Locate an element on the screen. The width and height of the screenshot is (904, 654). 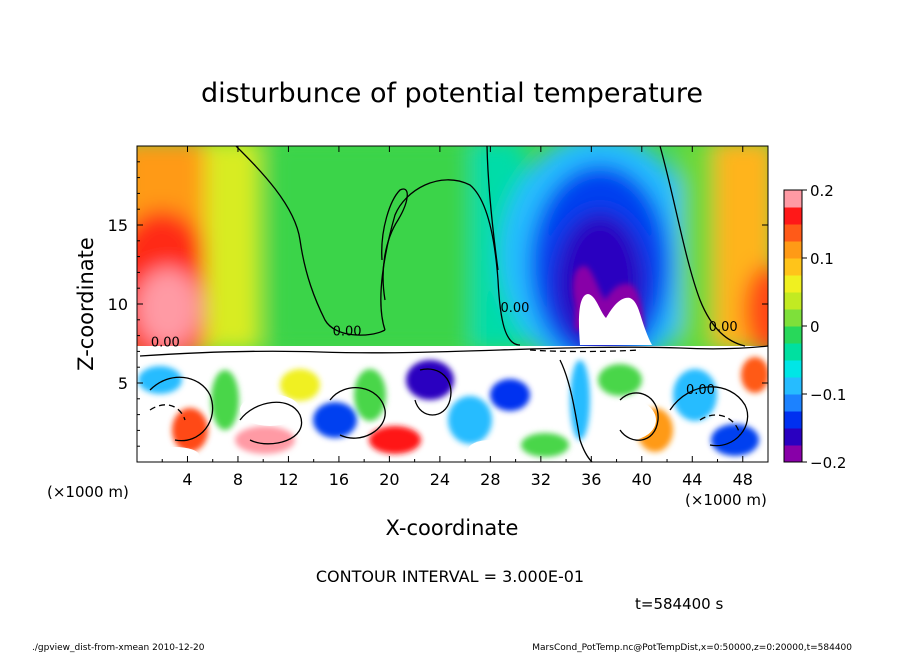
contour-label-4: 0.00 is located at coordinates (700, 390).